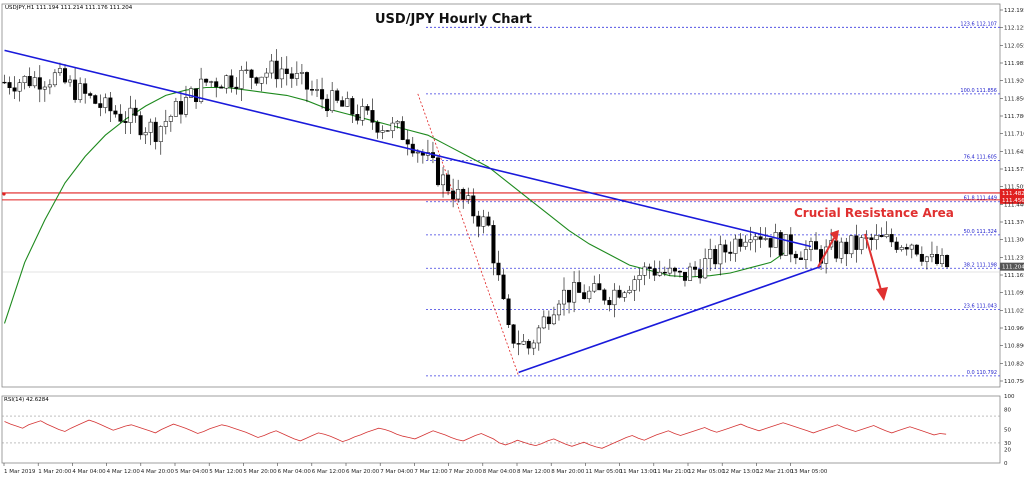 Image resolution: width=1024 pixels, height=479 pixels. What do you see at coordinates (500, 472) in the screenshot?
I see `time-tick-label: 8 Mar 04:00` at bounding box center [500, 472].